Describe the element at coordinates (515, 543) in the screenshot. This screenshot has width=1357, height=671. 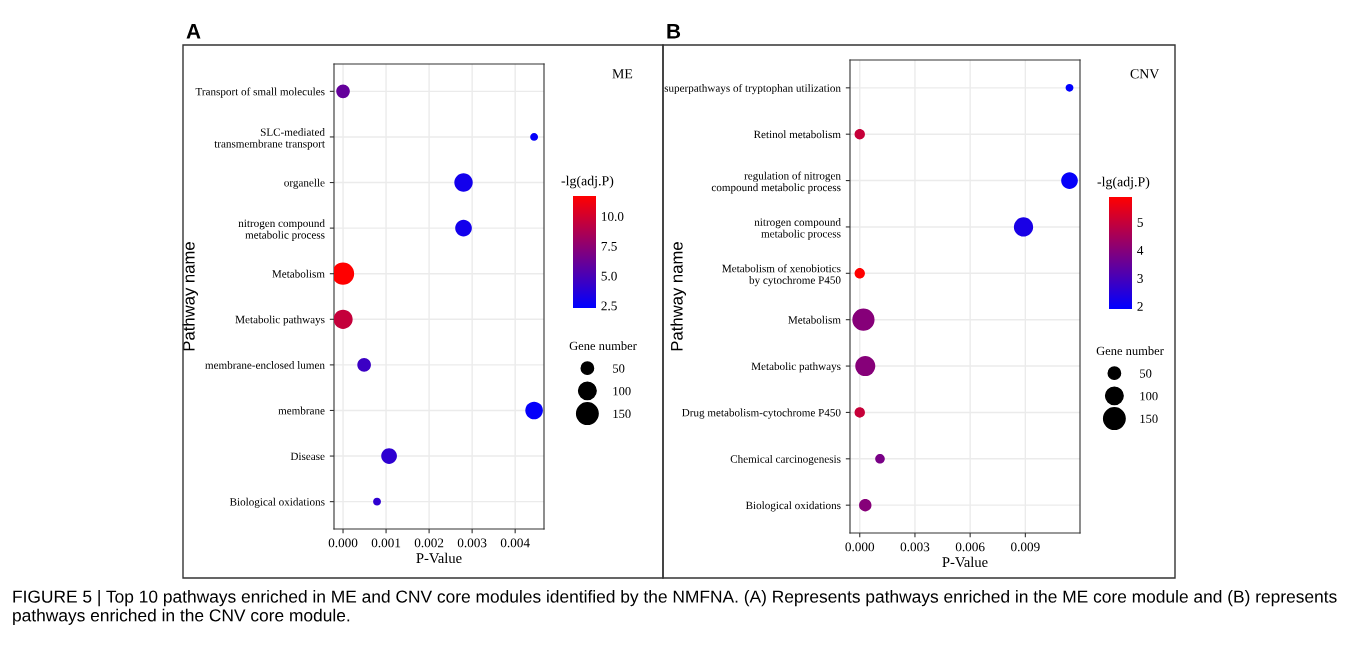
I see `x-tick-label: 0.004` at that location.